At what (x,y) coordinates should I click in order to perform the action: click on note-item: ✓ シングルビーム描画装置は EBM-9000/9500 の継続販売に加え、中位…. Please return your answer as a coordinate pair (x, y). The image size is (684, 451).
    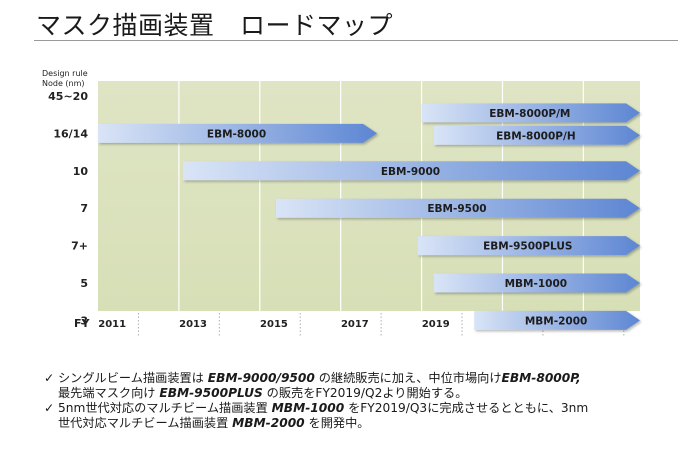
    Looking at the image, I should click on (362, 386).